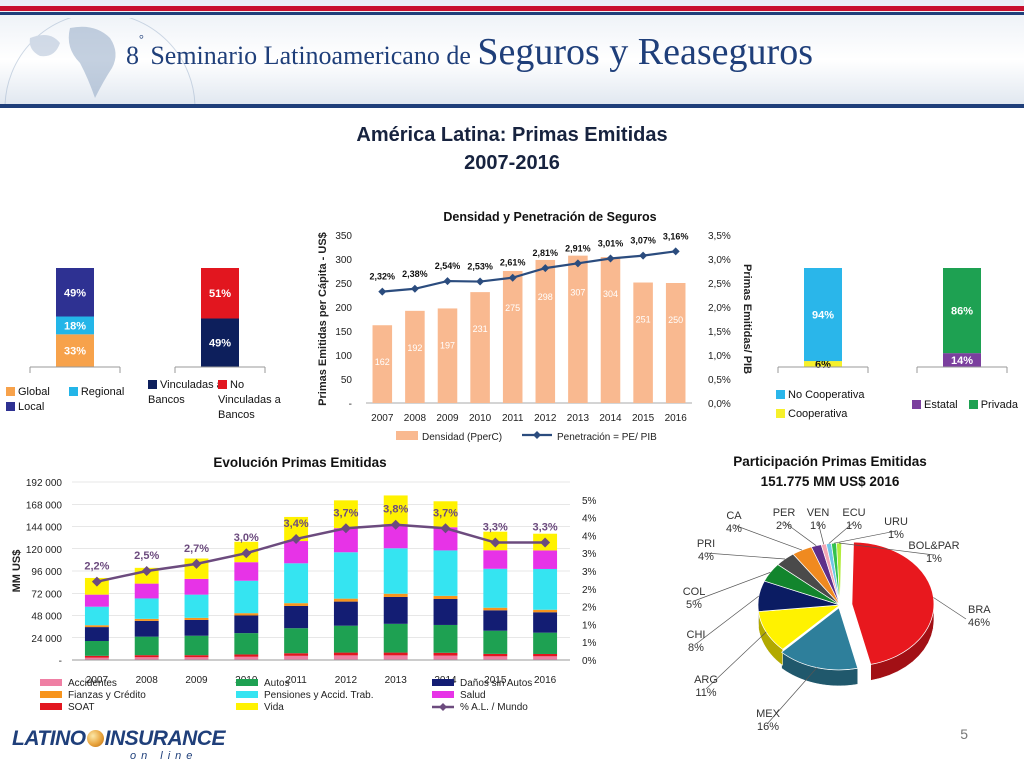 Image resolution: width=1024 pixels, height=768 pixels. Describe the element at coordinates (75, 352) in the screenshot. I see `origen-bar-label-global: 33%` at that location.